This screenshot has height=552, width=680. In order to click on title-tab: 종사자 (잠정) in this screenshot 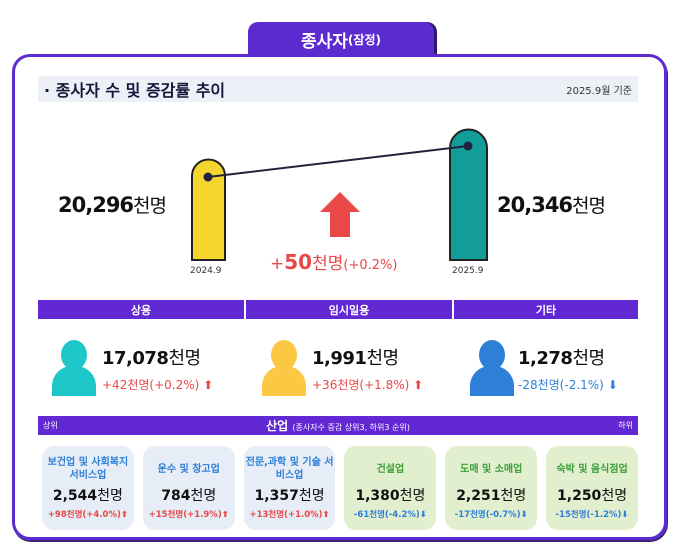, I will do `click(341, 39)`.